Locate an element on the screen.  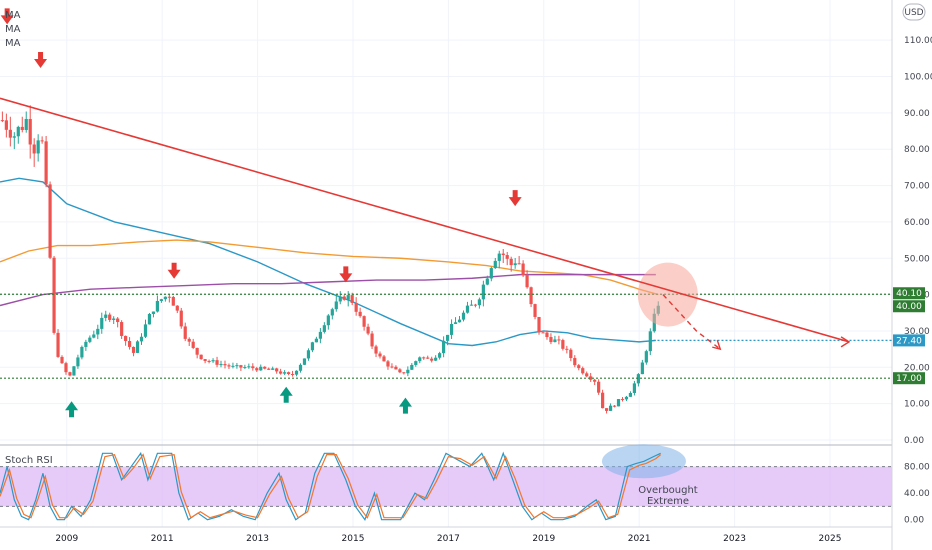
currency-badge-frame is located at coordinates (914, 12).